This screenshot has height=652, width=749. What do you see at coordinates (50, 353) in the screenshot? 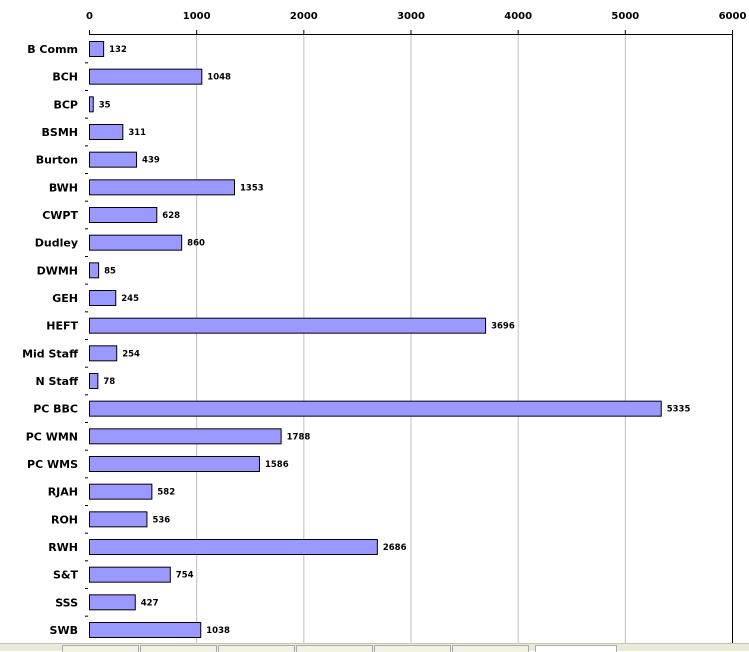
I see `category-label: Mid Staff` at bounding box center [50, 353].